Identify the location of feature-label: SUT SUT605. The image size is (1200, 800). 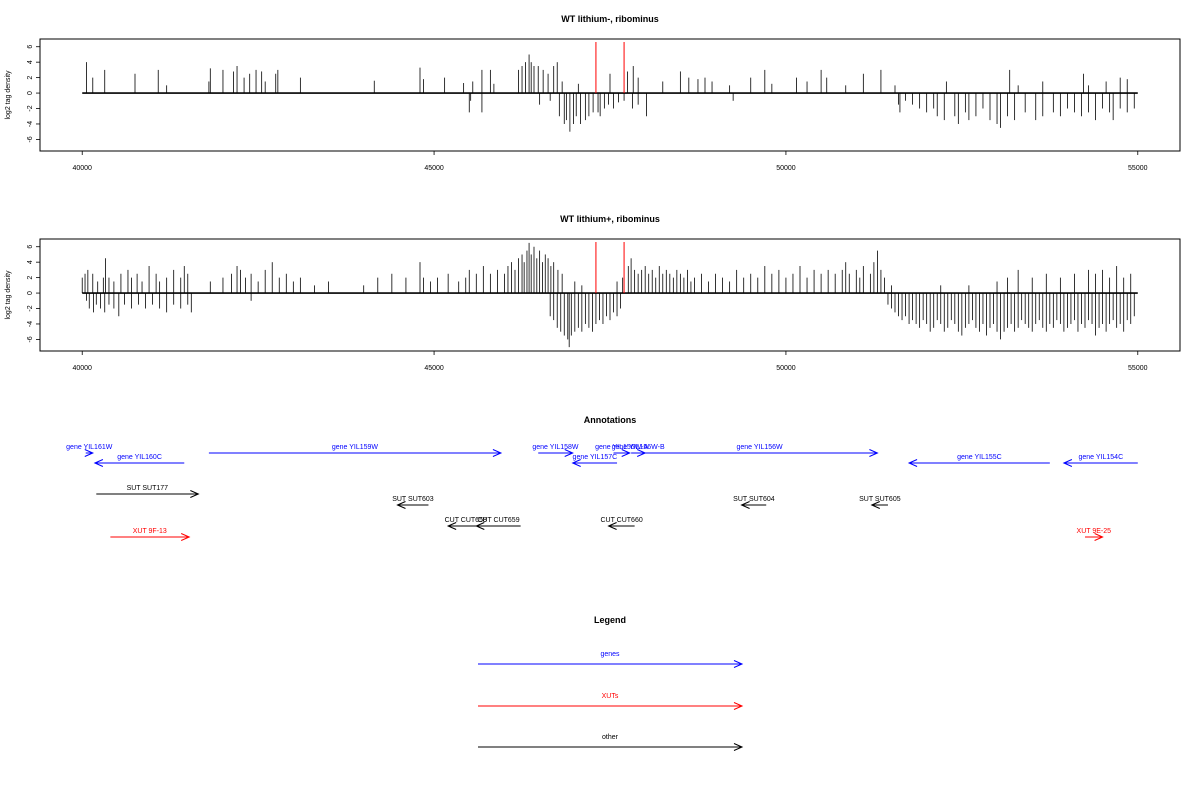
(880, 499).